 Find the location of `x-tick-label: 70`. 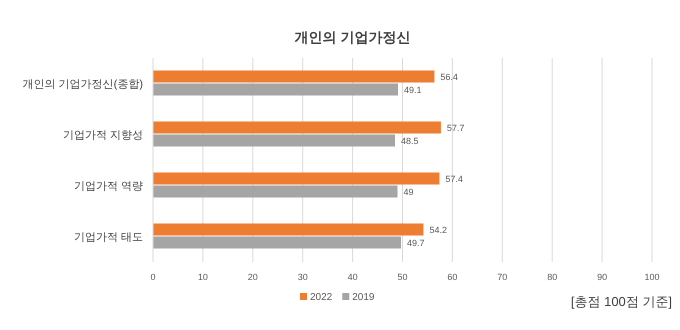

x-tick-label: 70 is located at coordinates (502, 277).